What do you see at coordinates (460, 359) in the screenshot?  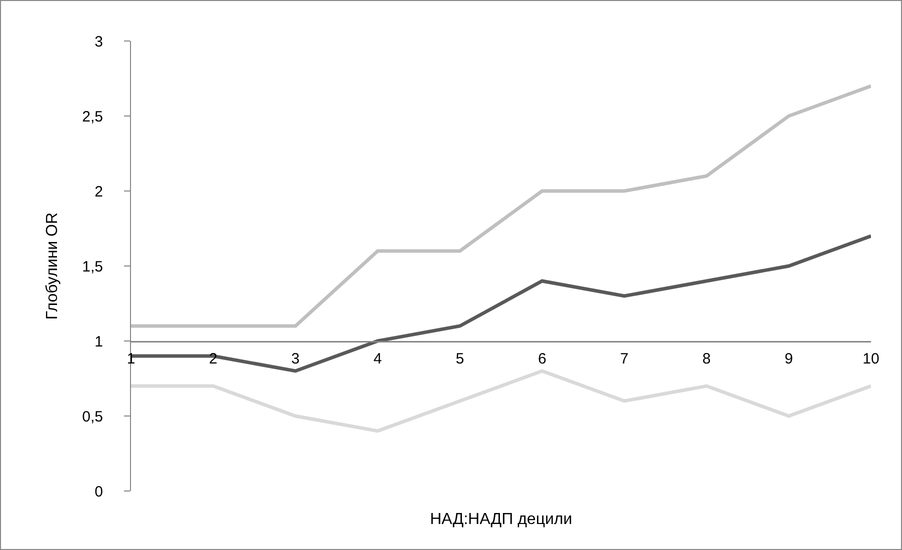 I see `x-tick-label: 5` at bounding box center [460, 359].